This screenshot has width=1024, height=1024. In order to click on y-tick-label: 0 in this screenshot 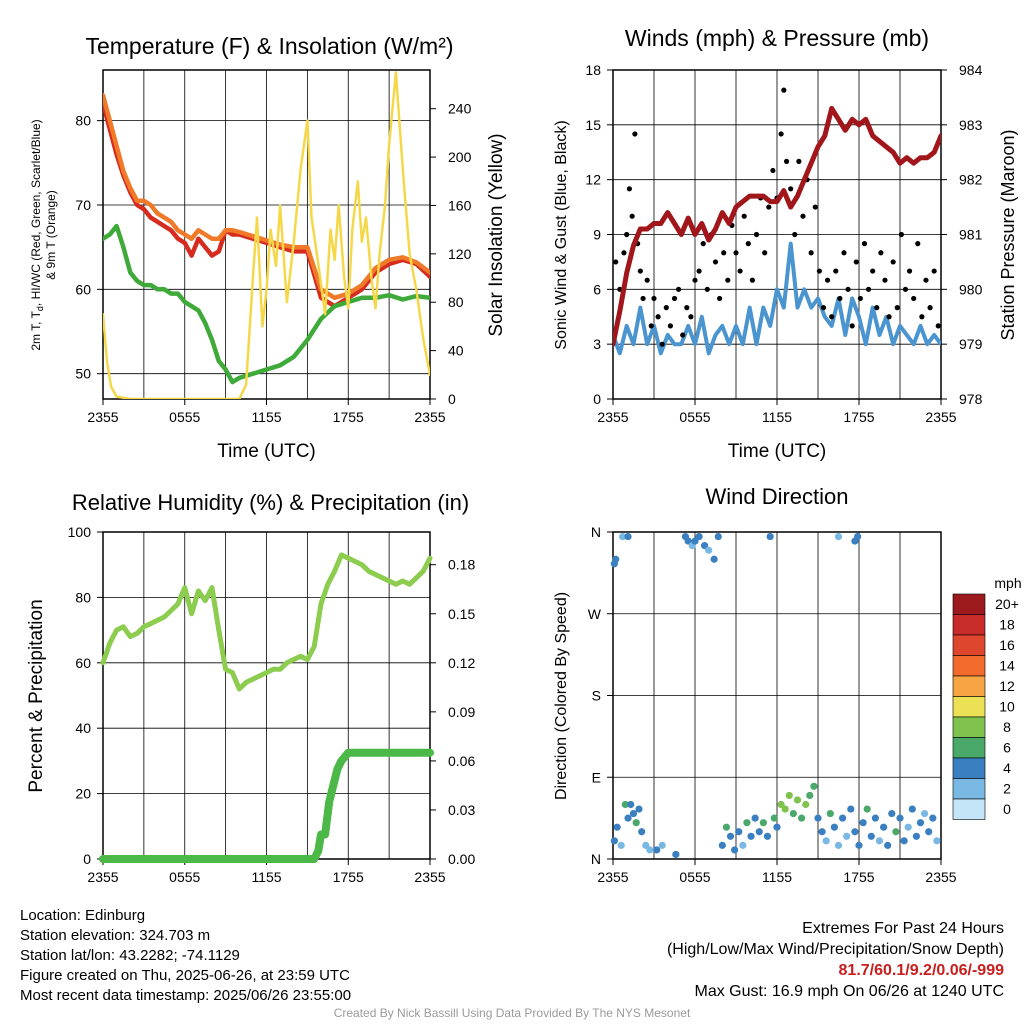, I will do `click(597, 399)`.